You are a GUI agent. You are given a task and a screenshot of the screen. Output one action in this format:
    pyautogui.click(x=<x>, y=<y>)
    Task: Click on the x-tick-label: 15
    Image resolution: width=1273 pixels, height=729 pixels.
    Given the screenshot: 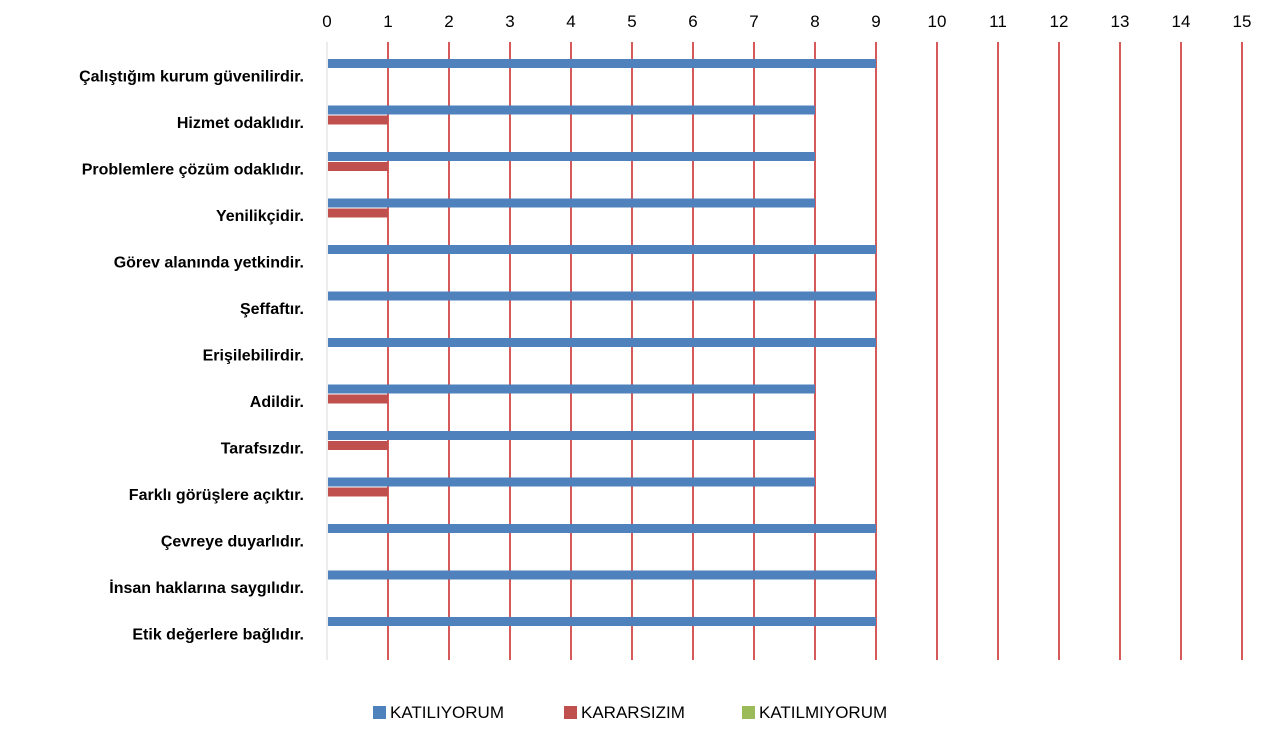 What is the action you would take?
    pyautogui.click(x=1242, y=21)
    